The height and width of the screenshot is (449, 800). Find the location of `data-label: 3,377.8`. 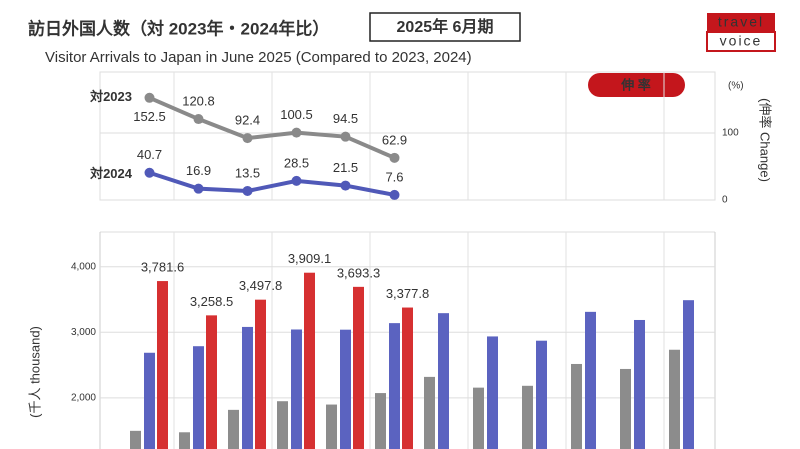

data-label: 3,377.8 is located at coordinates (407, 293).